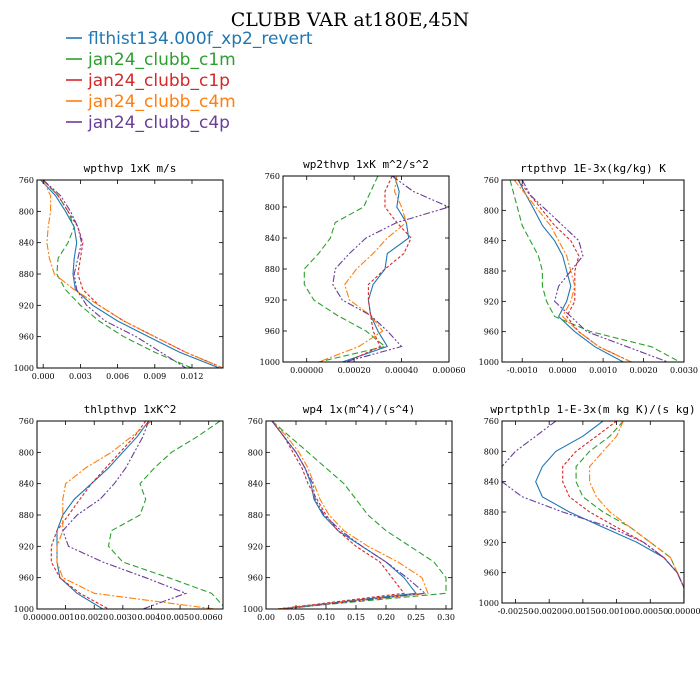  I want to click on x-tick-label: 0.0020, so click(94, 617).